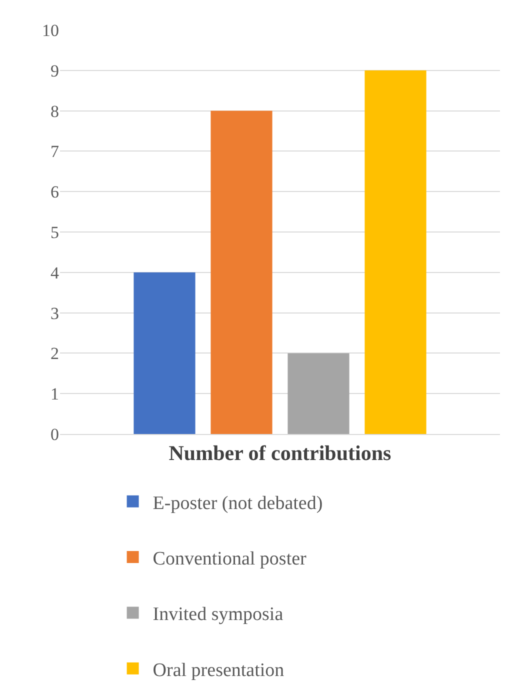 Image resolution: width=522 pixels, height=699 pixels. Describe the element at coordinates (54, 70) in the screenshot. I see `y-tick-label: 9` at that location.